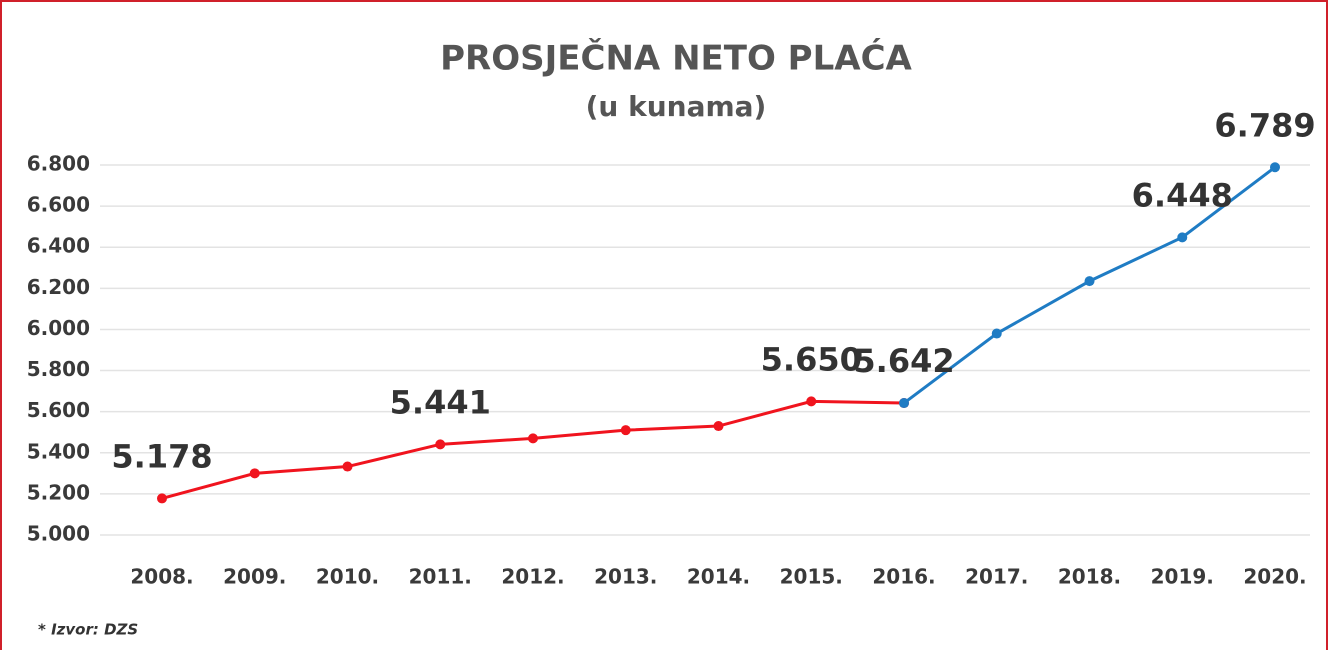 The width and height of the screenshot is (1328, 650). I want to click on y-tick-label: 5.800, so click(58, 369).